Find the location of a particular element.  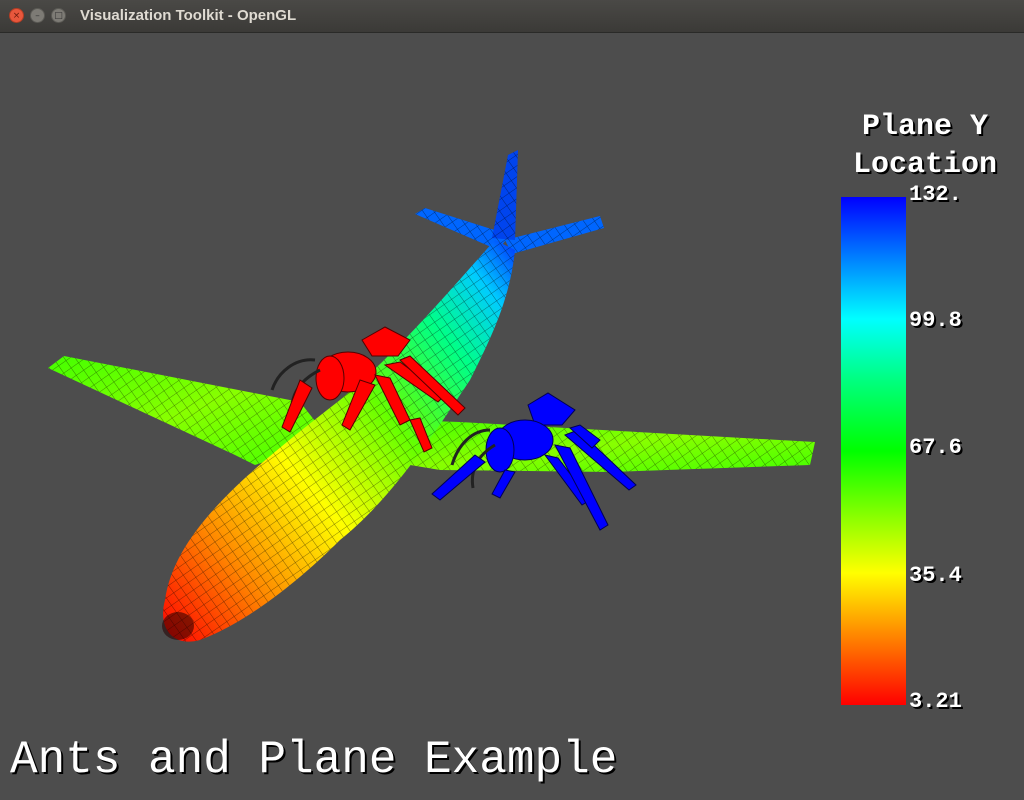

scalar-bar-label-99-8: 99.8 is located at coordinates (935, 320).